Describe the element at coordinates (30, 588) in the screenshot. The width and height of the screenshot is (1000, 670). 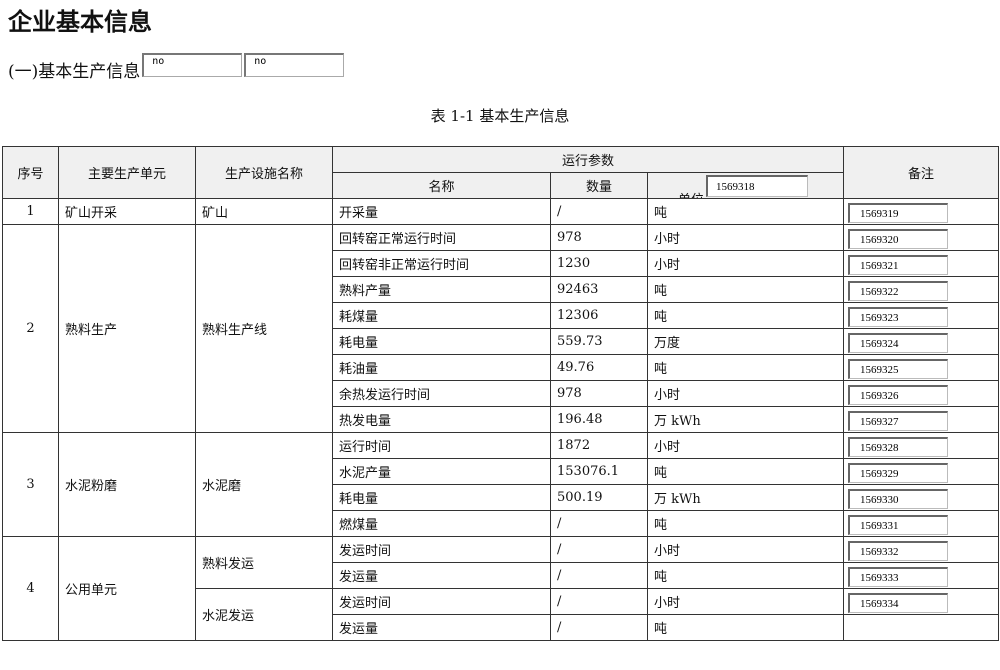
I see `seq-cell: 4` at that location.